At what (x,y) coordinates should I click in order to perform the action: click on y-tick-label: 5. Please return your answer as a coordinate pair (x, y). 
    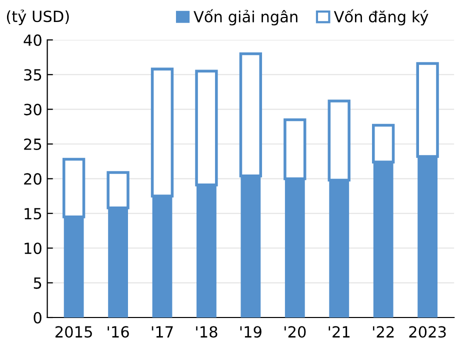
    Looking at the image, I should click on (38, 283).